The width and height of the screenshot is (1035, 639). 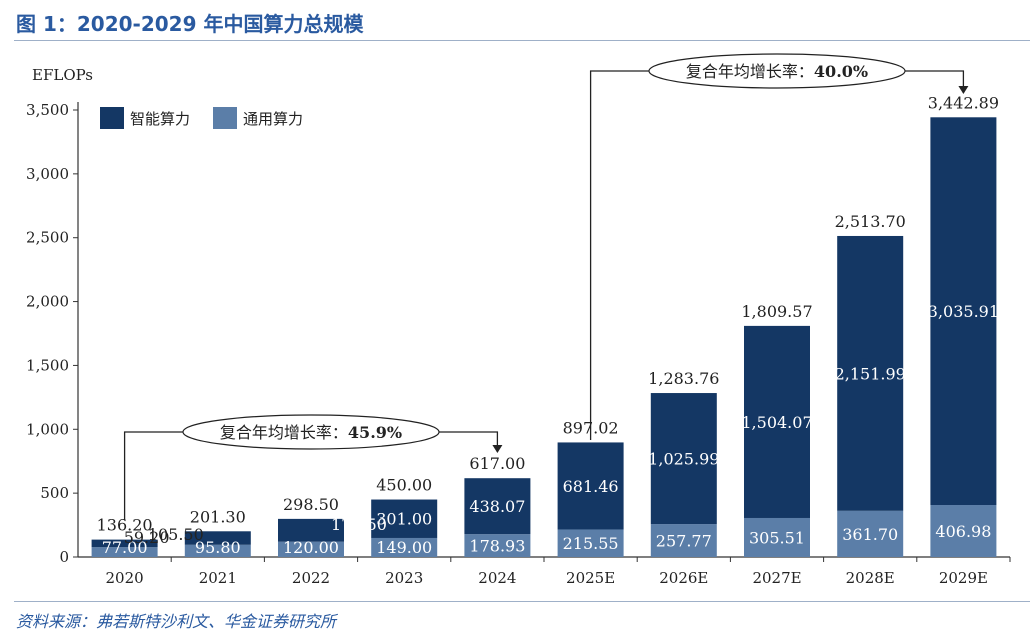 What do you see at coordinates (47, 238) in the screenshot?
I see `y-tick-label: 2,500` at bounding box center [47, 238].